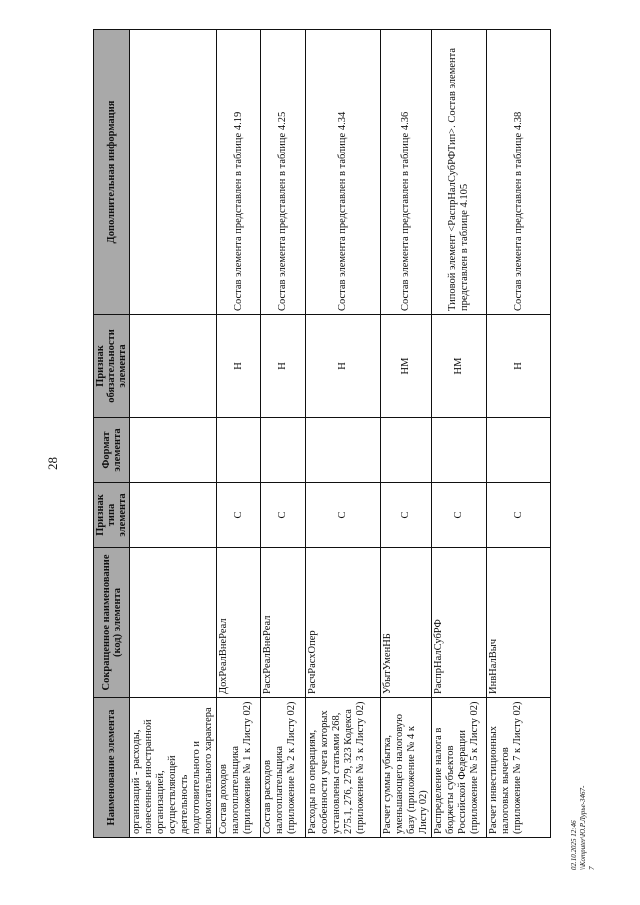 This screenshot has height=905, width=640. Describe the element at coordinates (459, 622) in the screenshot. I see `cell-code: РаспрНалСубРФ` at that location.